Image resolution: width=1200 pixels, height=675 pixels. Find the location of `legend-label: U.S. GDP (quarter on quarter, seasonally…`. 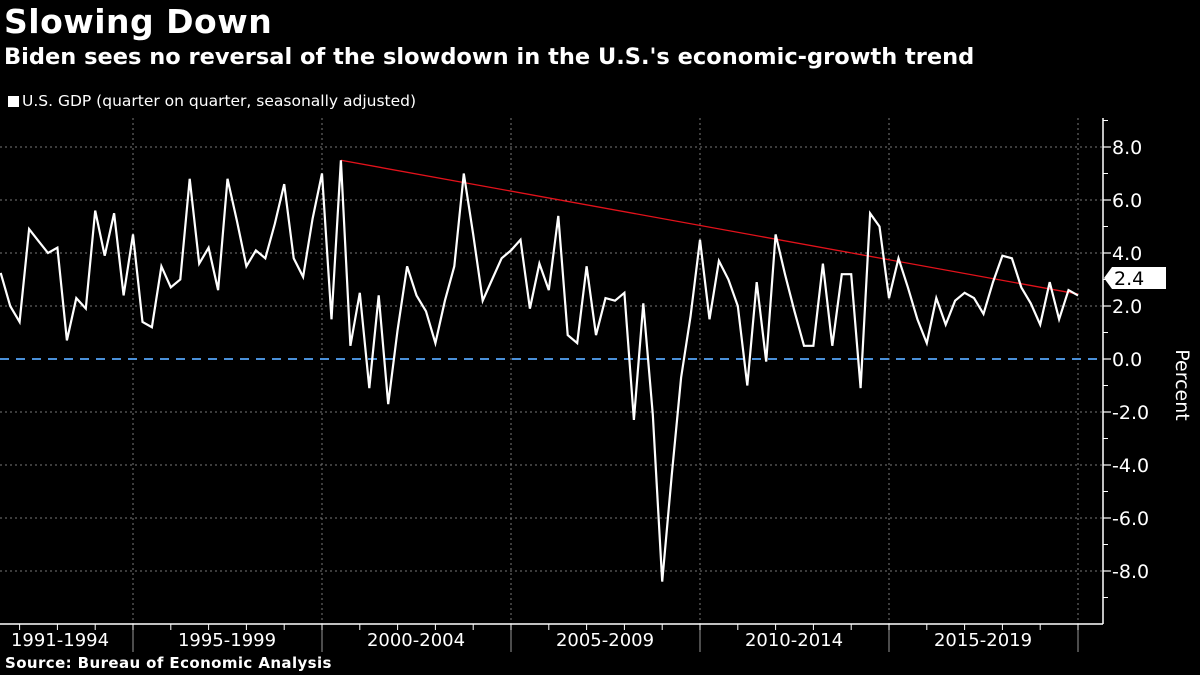

legend-label: U.S. GDP (quarter on quarter, seasonally… is located at coordinates (219, 101).